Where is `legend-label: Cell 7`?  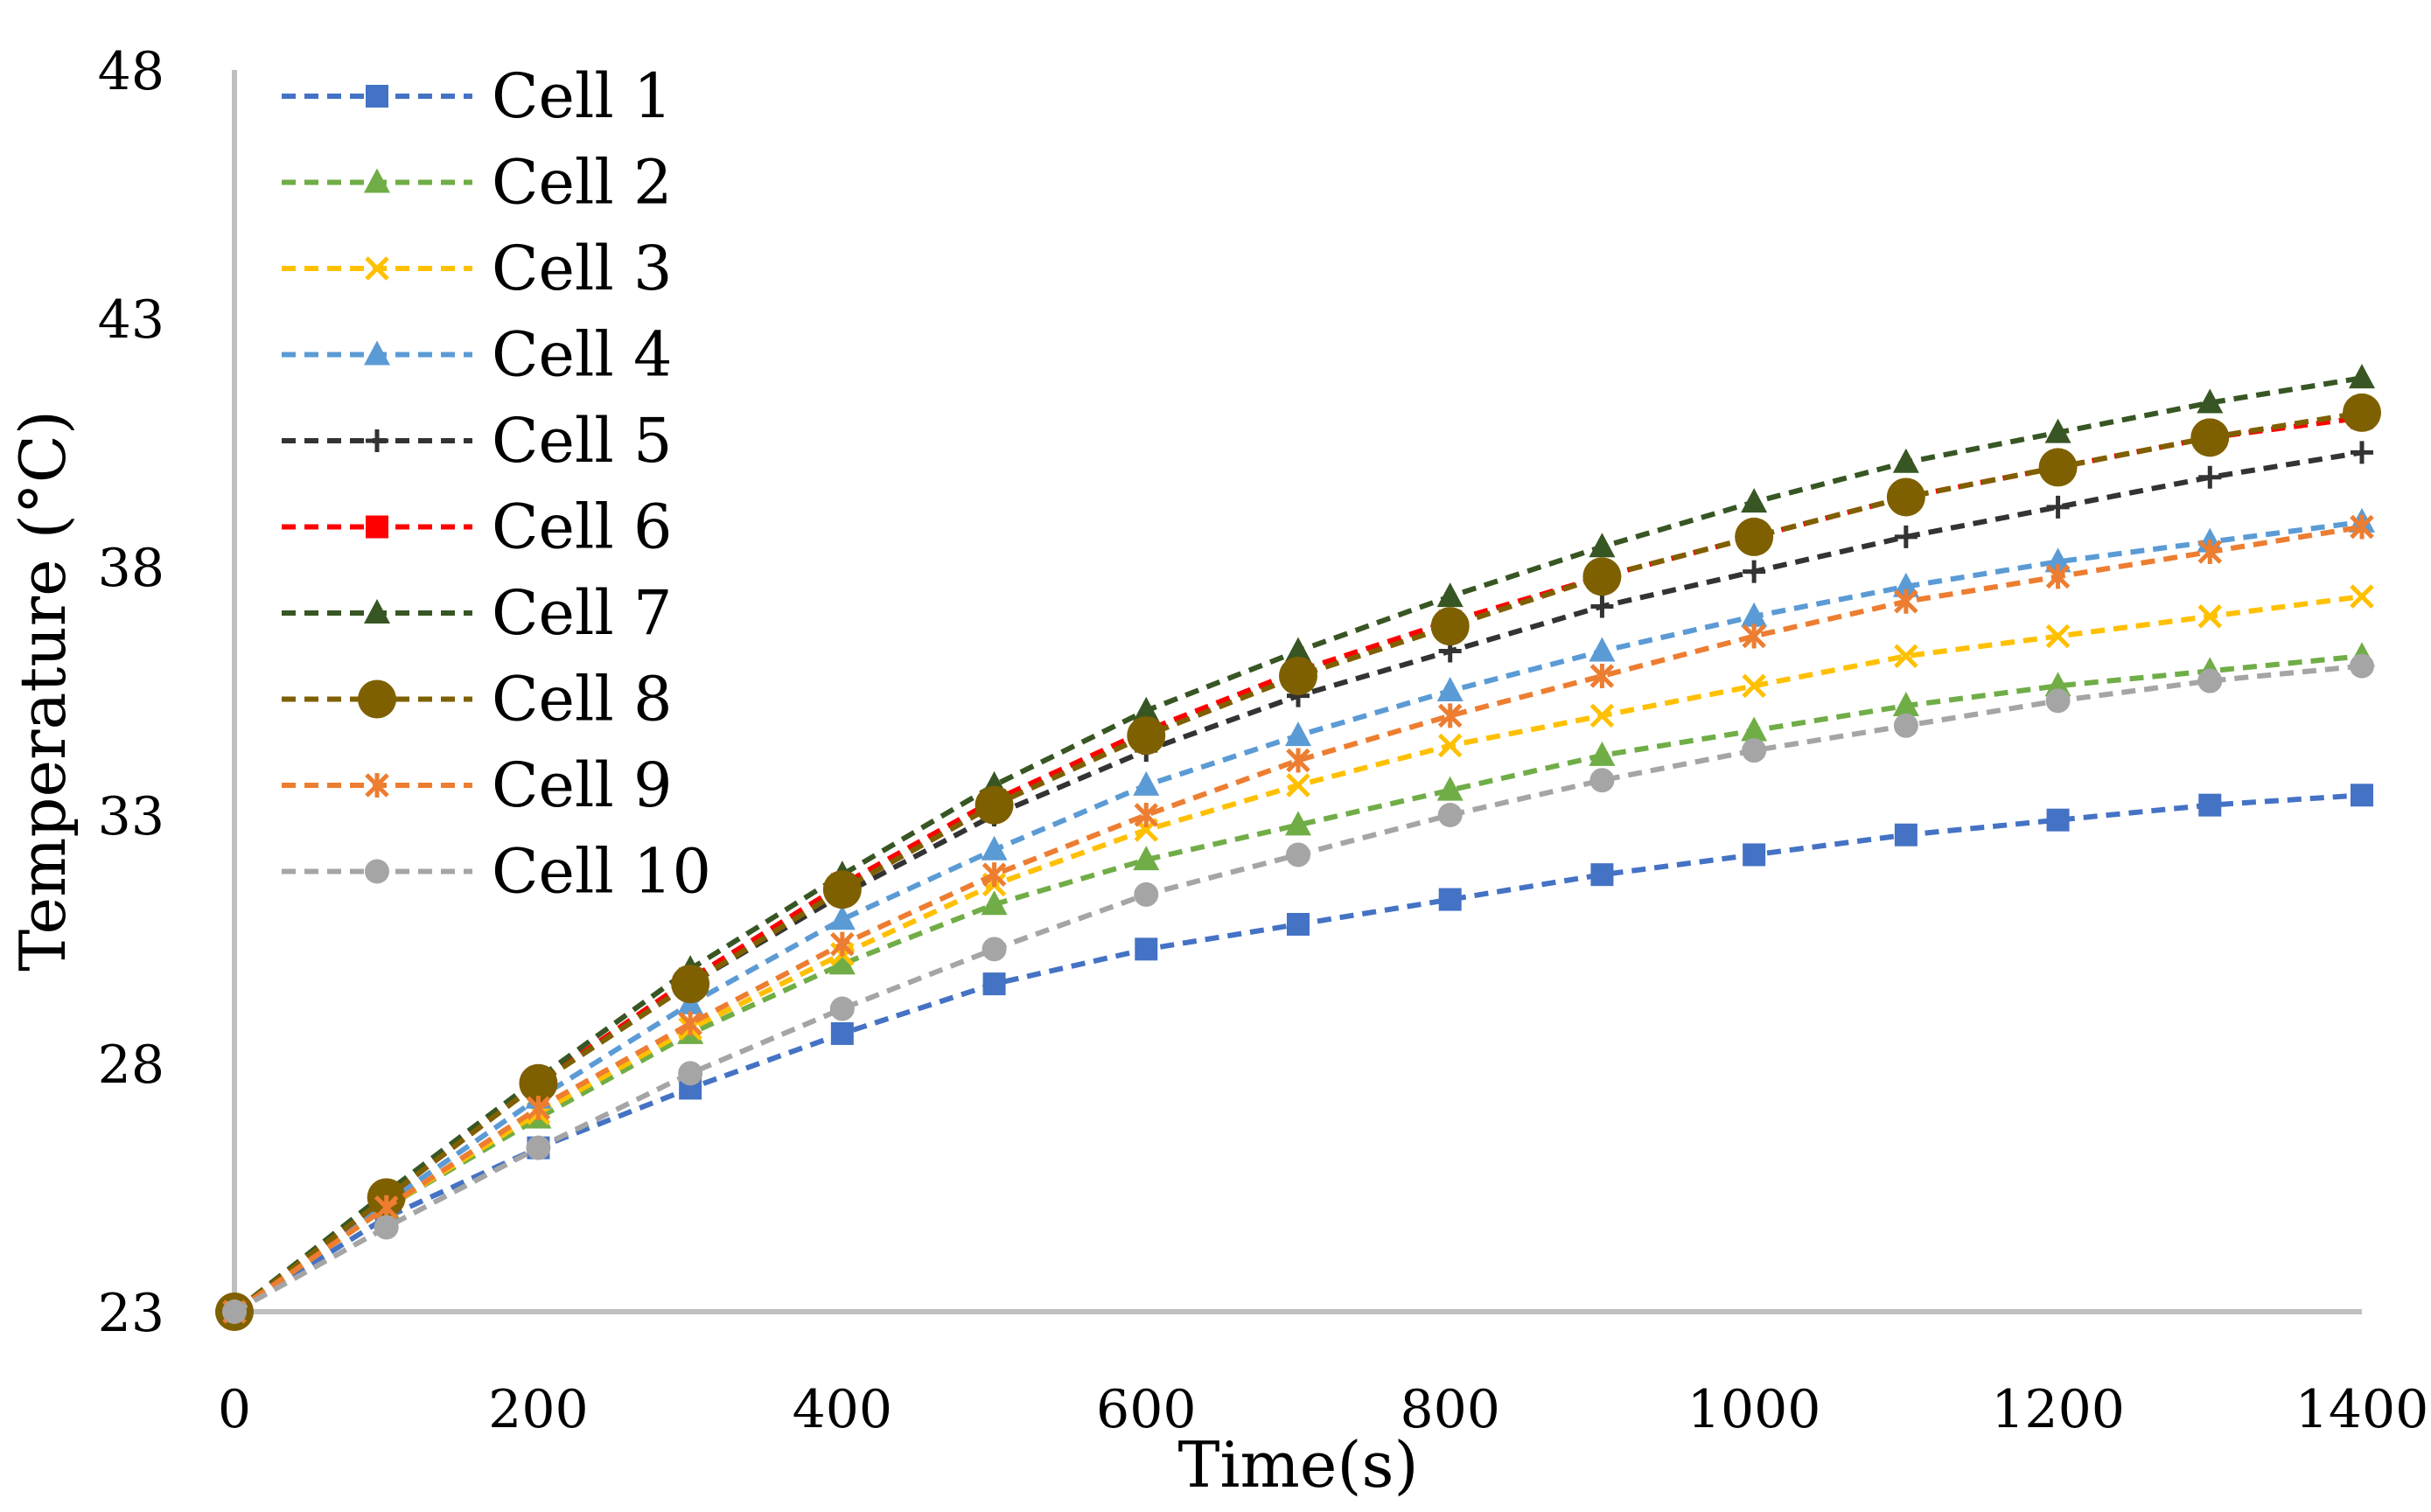 legend-label: Cell 7 is located at coordinates (582, 613).